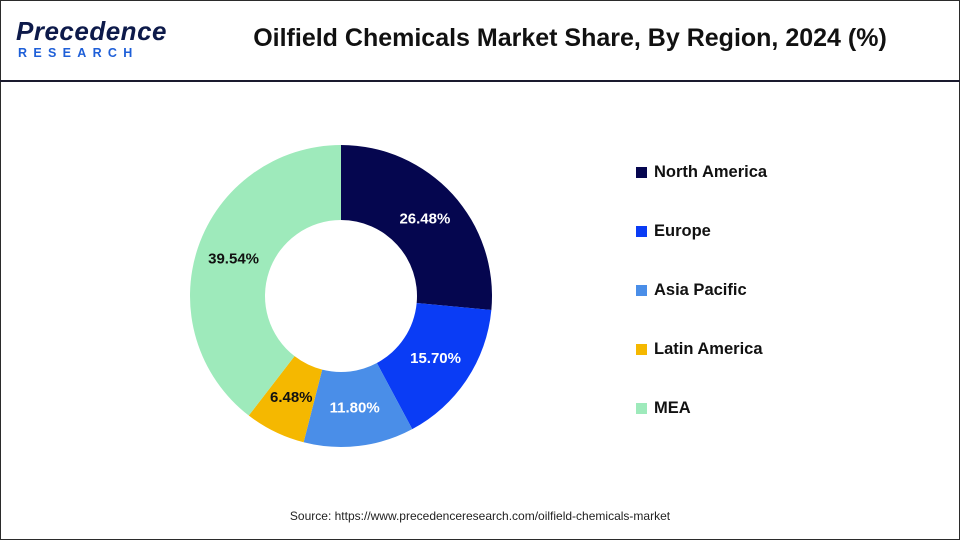 This screenshot has width=960, height=540. I want to click on slice-north-america, so click(416, 228).